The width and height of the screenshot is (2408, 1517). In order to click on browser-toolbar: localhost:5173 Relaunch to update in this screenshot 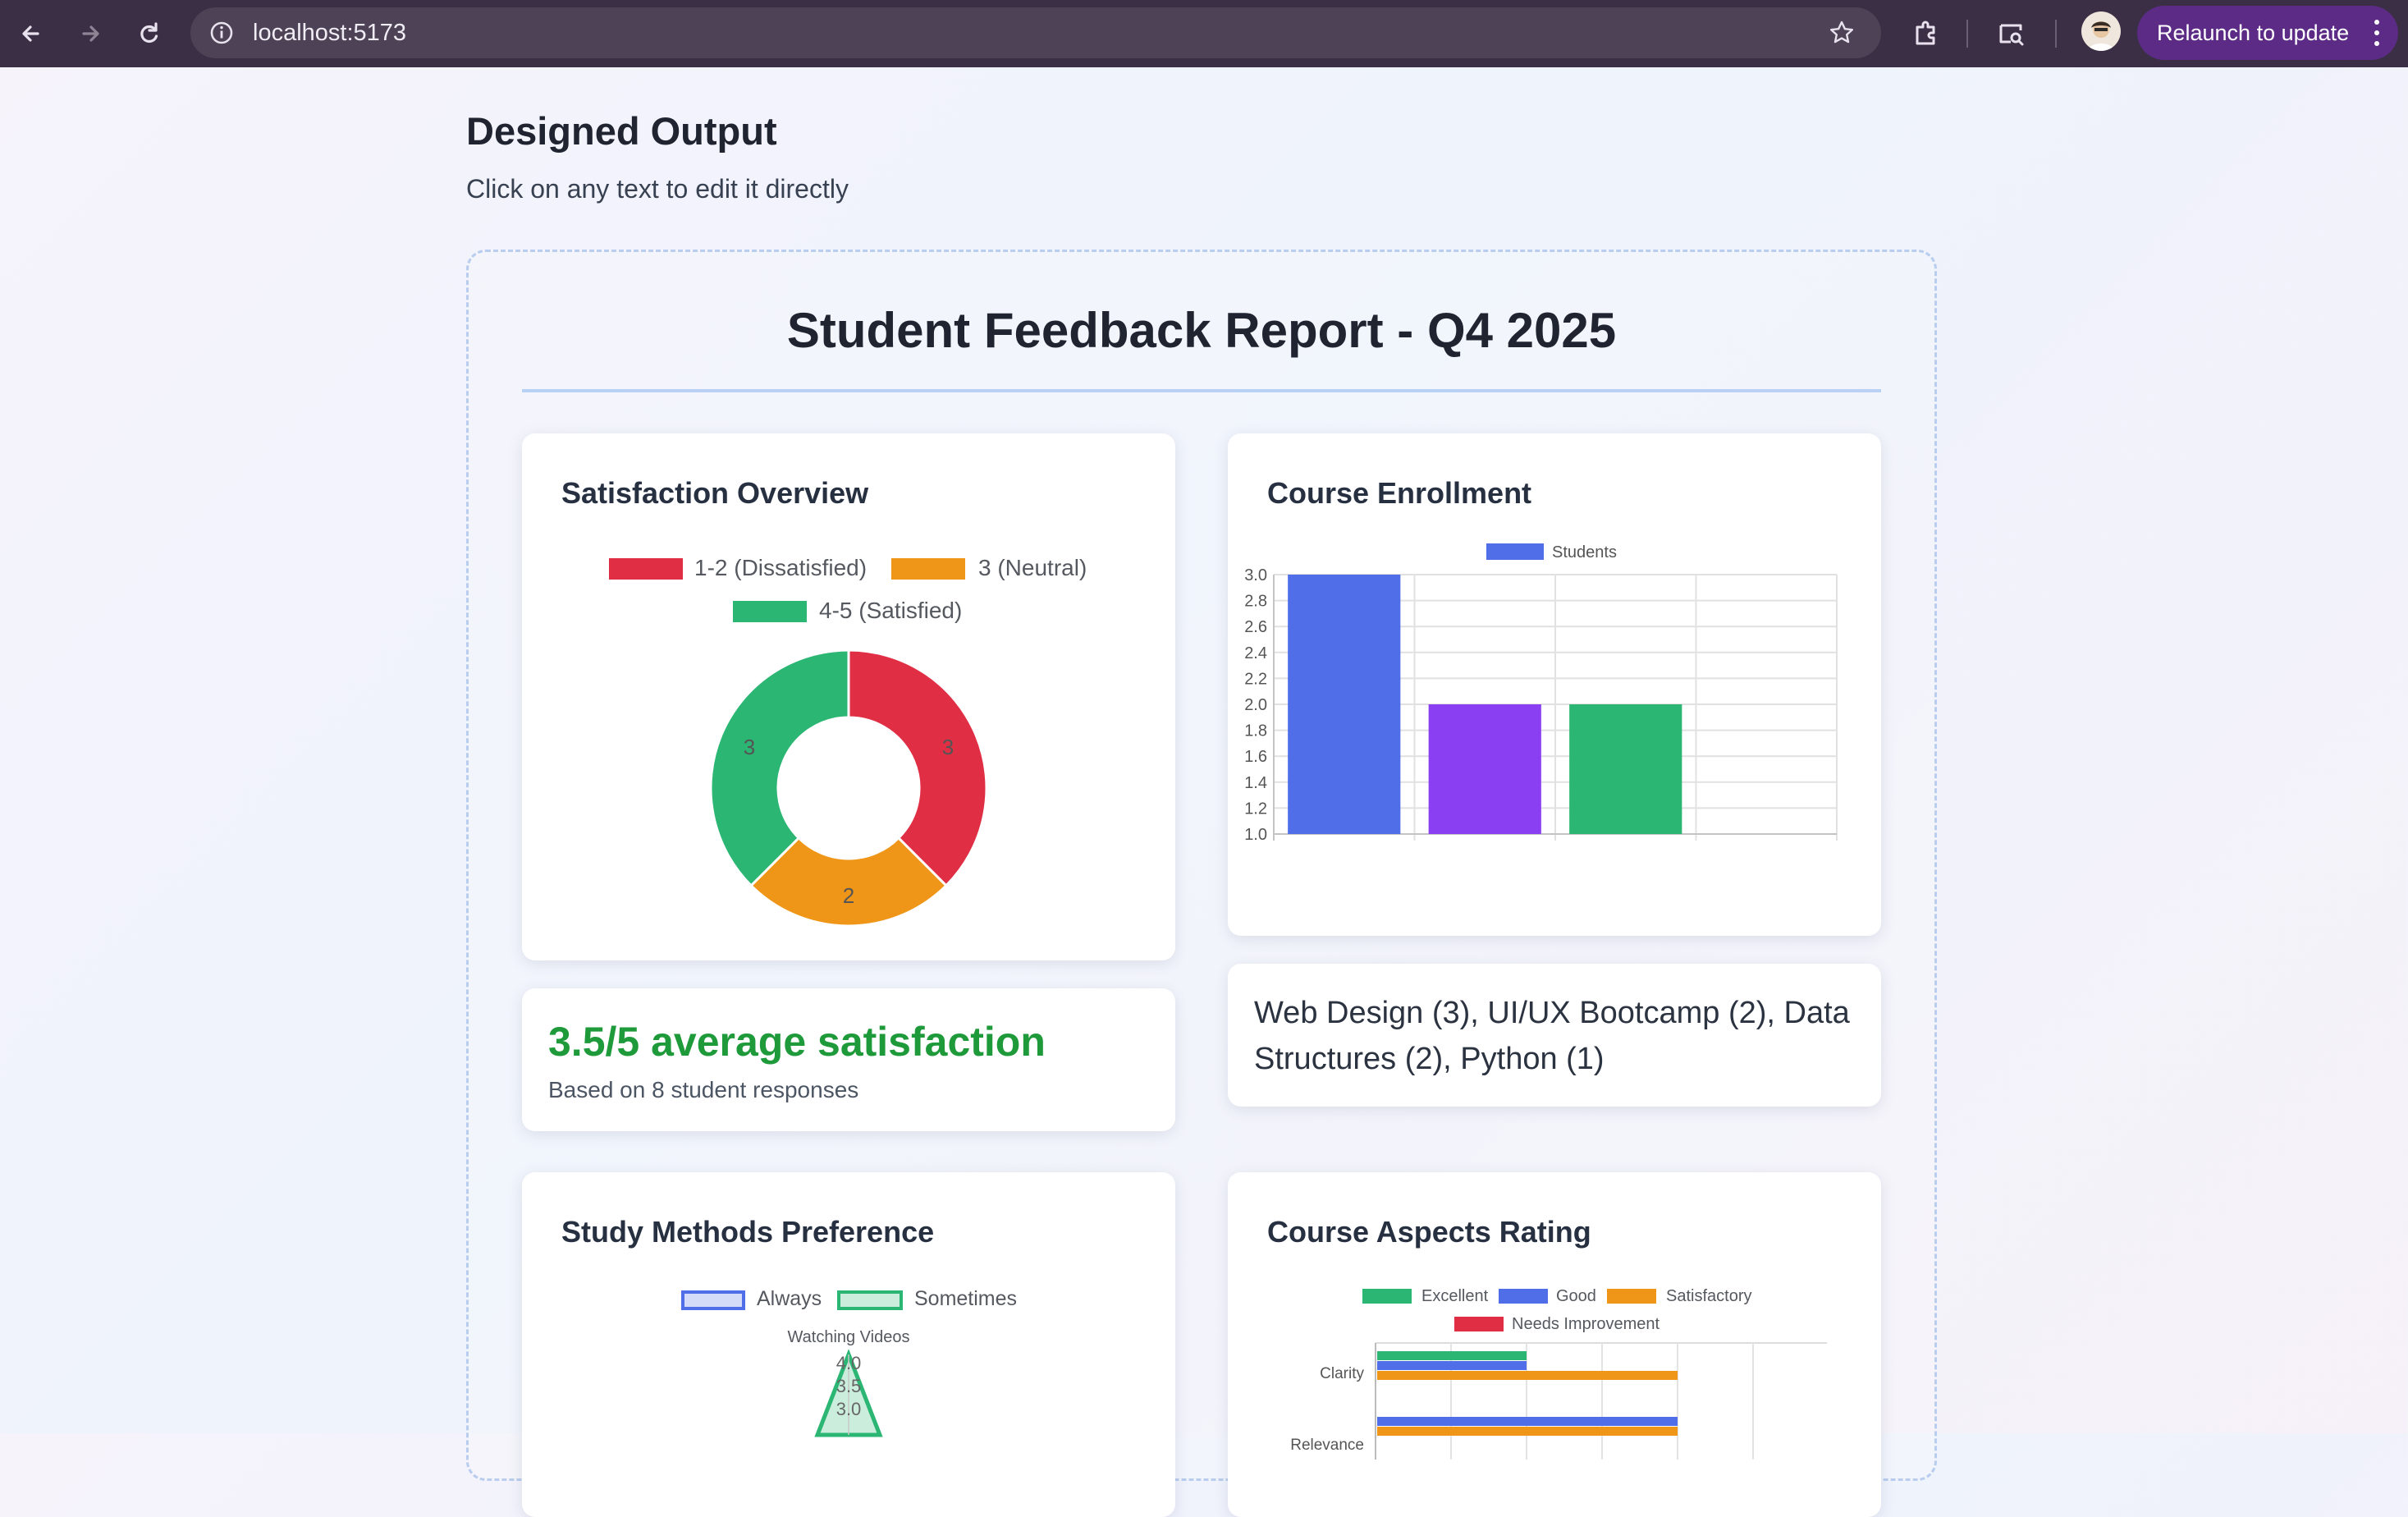, I will do `click(1204, 33)`.